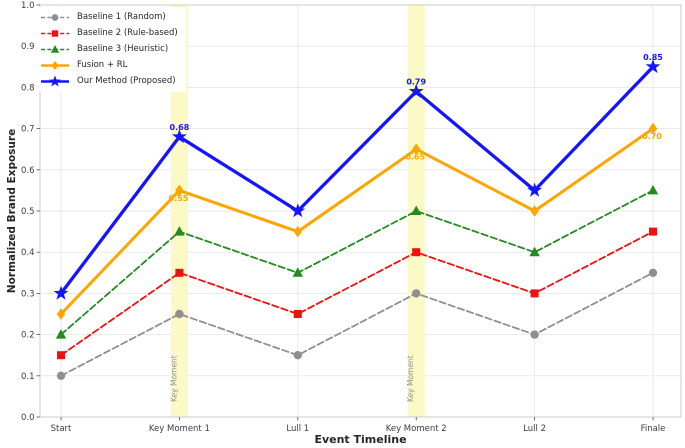 This screenshot has width=685, height=448. What do you see at coordinates (180, 127) in the screenshot?
I see `data-point-value-label: 0.68` at bounding box center [180, 127].